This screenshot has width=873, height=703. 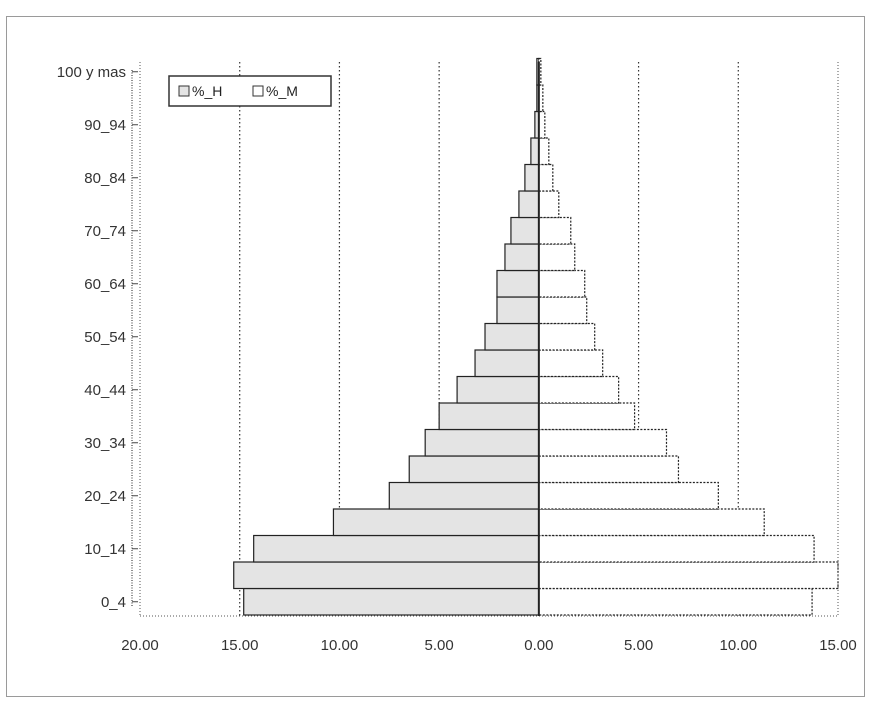 What do you see at coordinates (105, 390) in the screenshot?
I see `y-tick-label: 40_44` at bounding box center [105, 390].